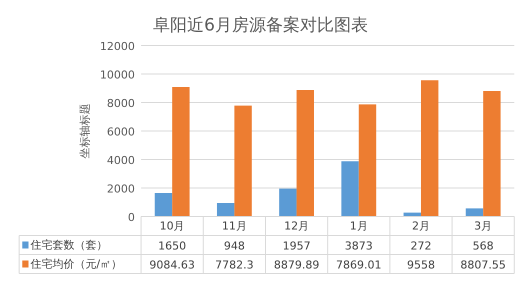 The height and width of the screenshot is (283, 524). Describe the element at coordinates (483, 246) in the screenshot. I see `data-label: 568` at that location.